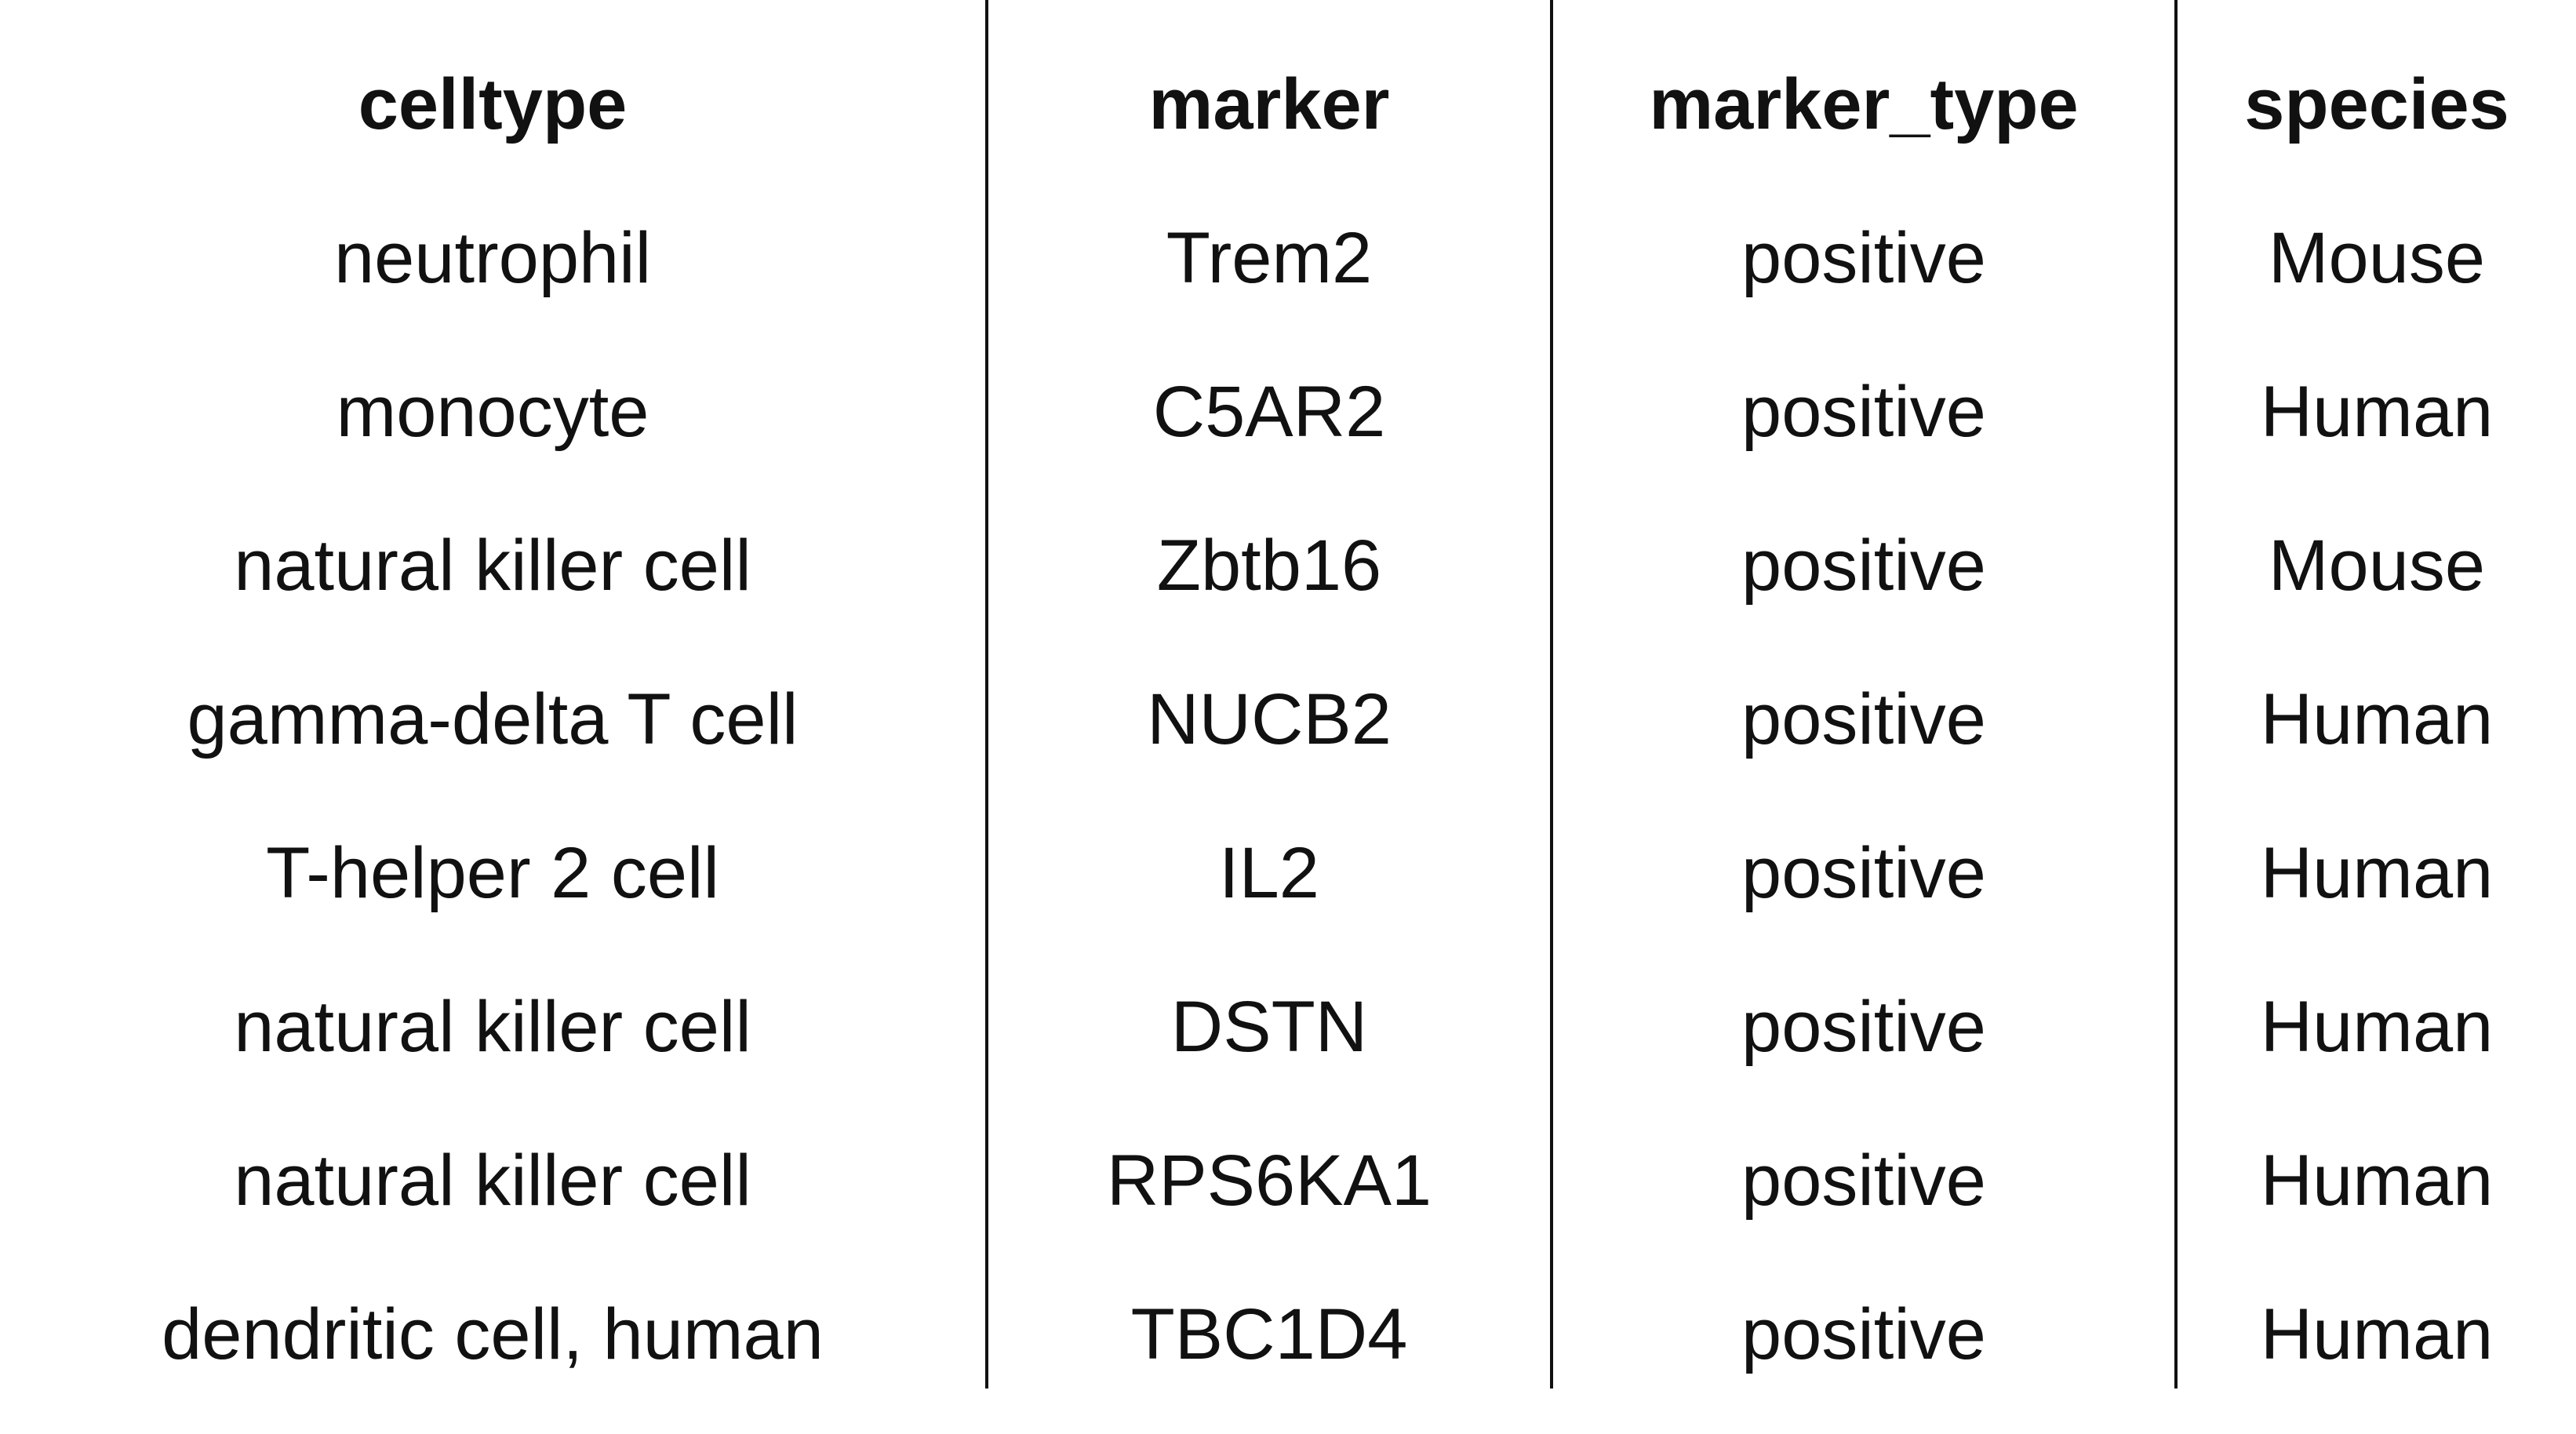 The height and width of the screenshot is (1434, 2576). What do you see at coordinates (493, 104) in the screenshot?
I see `celltype-header: celltype` at bounding box center [493, 104].